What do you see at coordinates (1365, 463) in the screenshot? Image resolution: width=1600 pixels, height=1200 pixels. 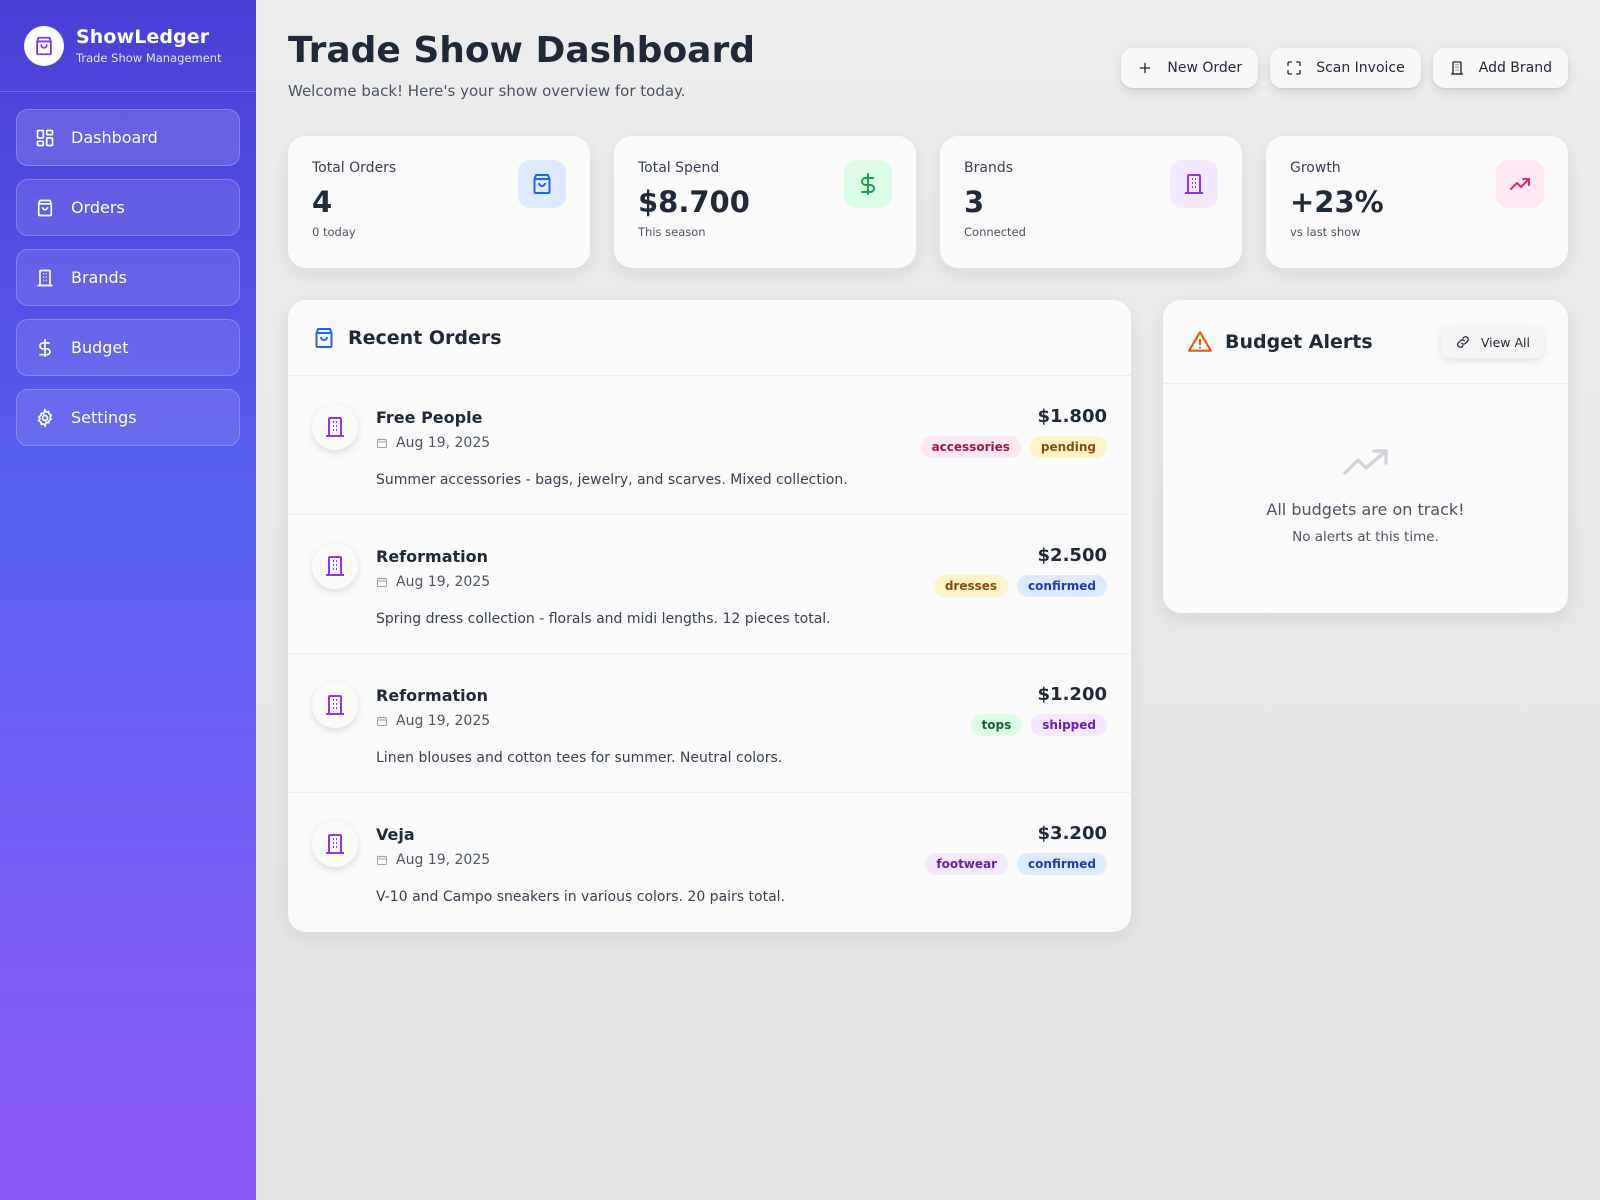 I see `trending-up-icon` at bounding box center [1365, 463].